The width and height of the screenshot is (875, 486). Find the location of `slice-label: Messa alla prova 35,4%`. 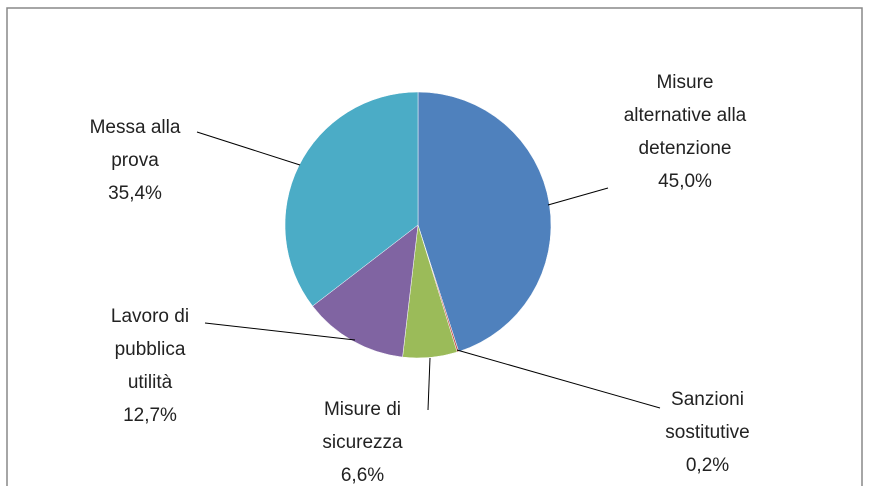

slice-label: Messa alla prova 35,4% is located at coordinates (135, 160).